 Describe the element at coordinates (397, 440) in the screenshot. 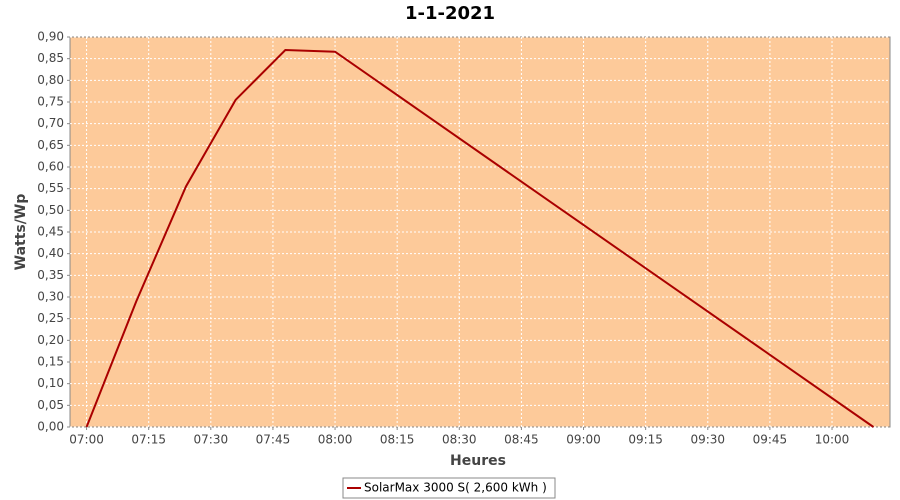

I see `x-tick-label: 08:15` at that location.